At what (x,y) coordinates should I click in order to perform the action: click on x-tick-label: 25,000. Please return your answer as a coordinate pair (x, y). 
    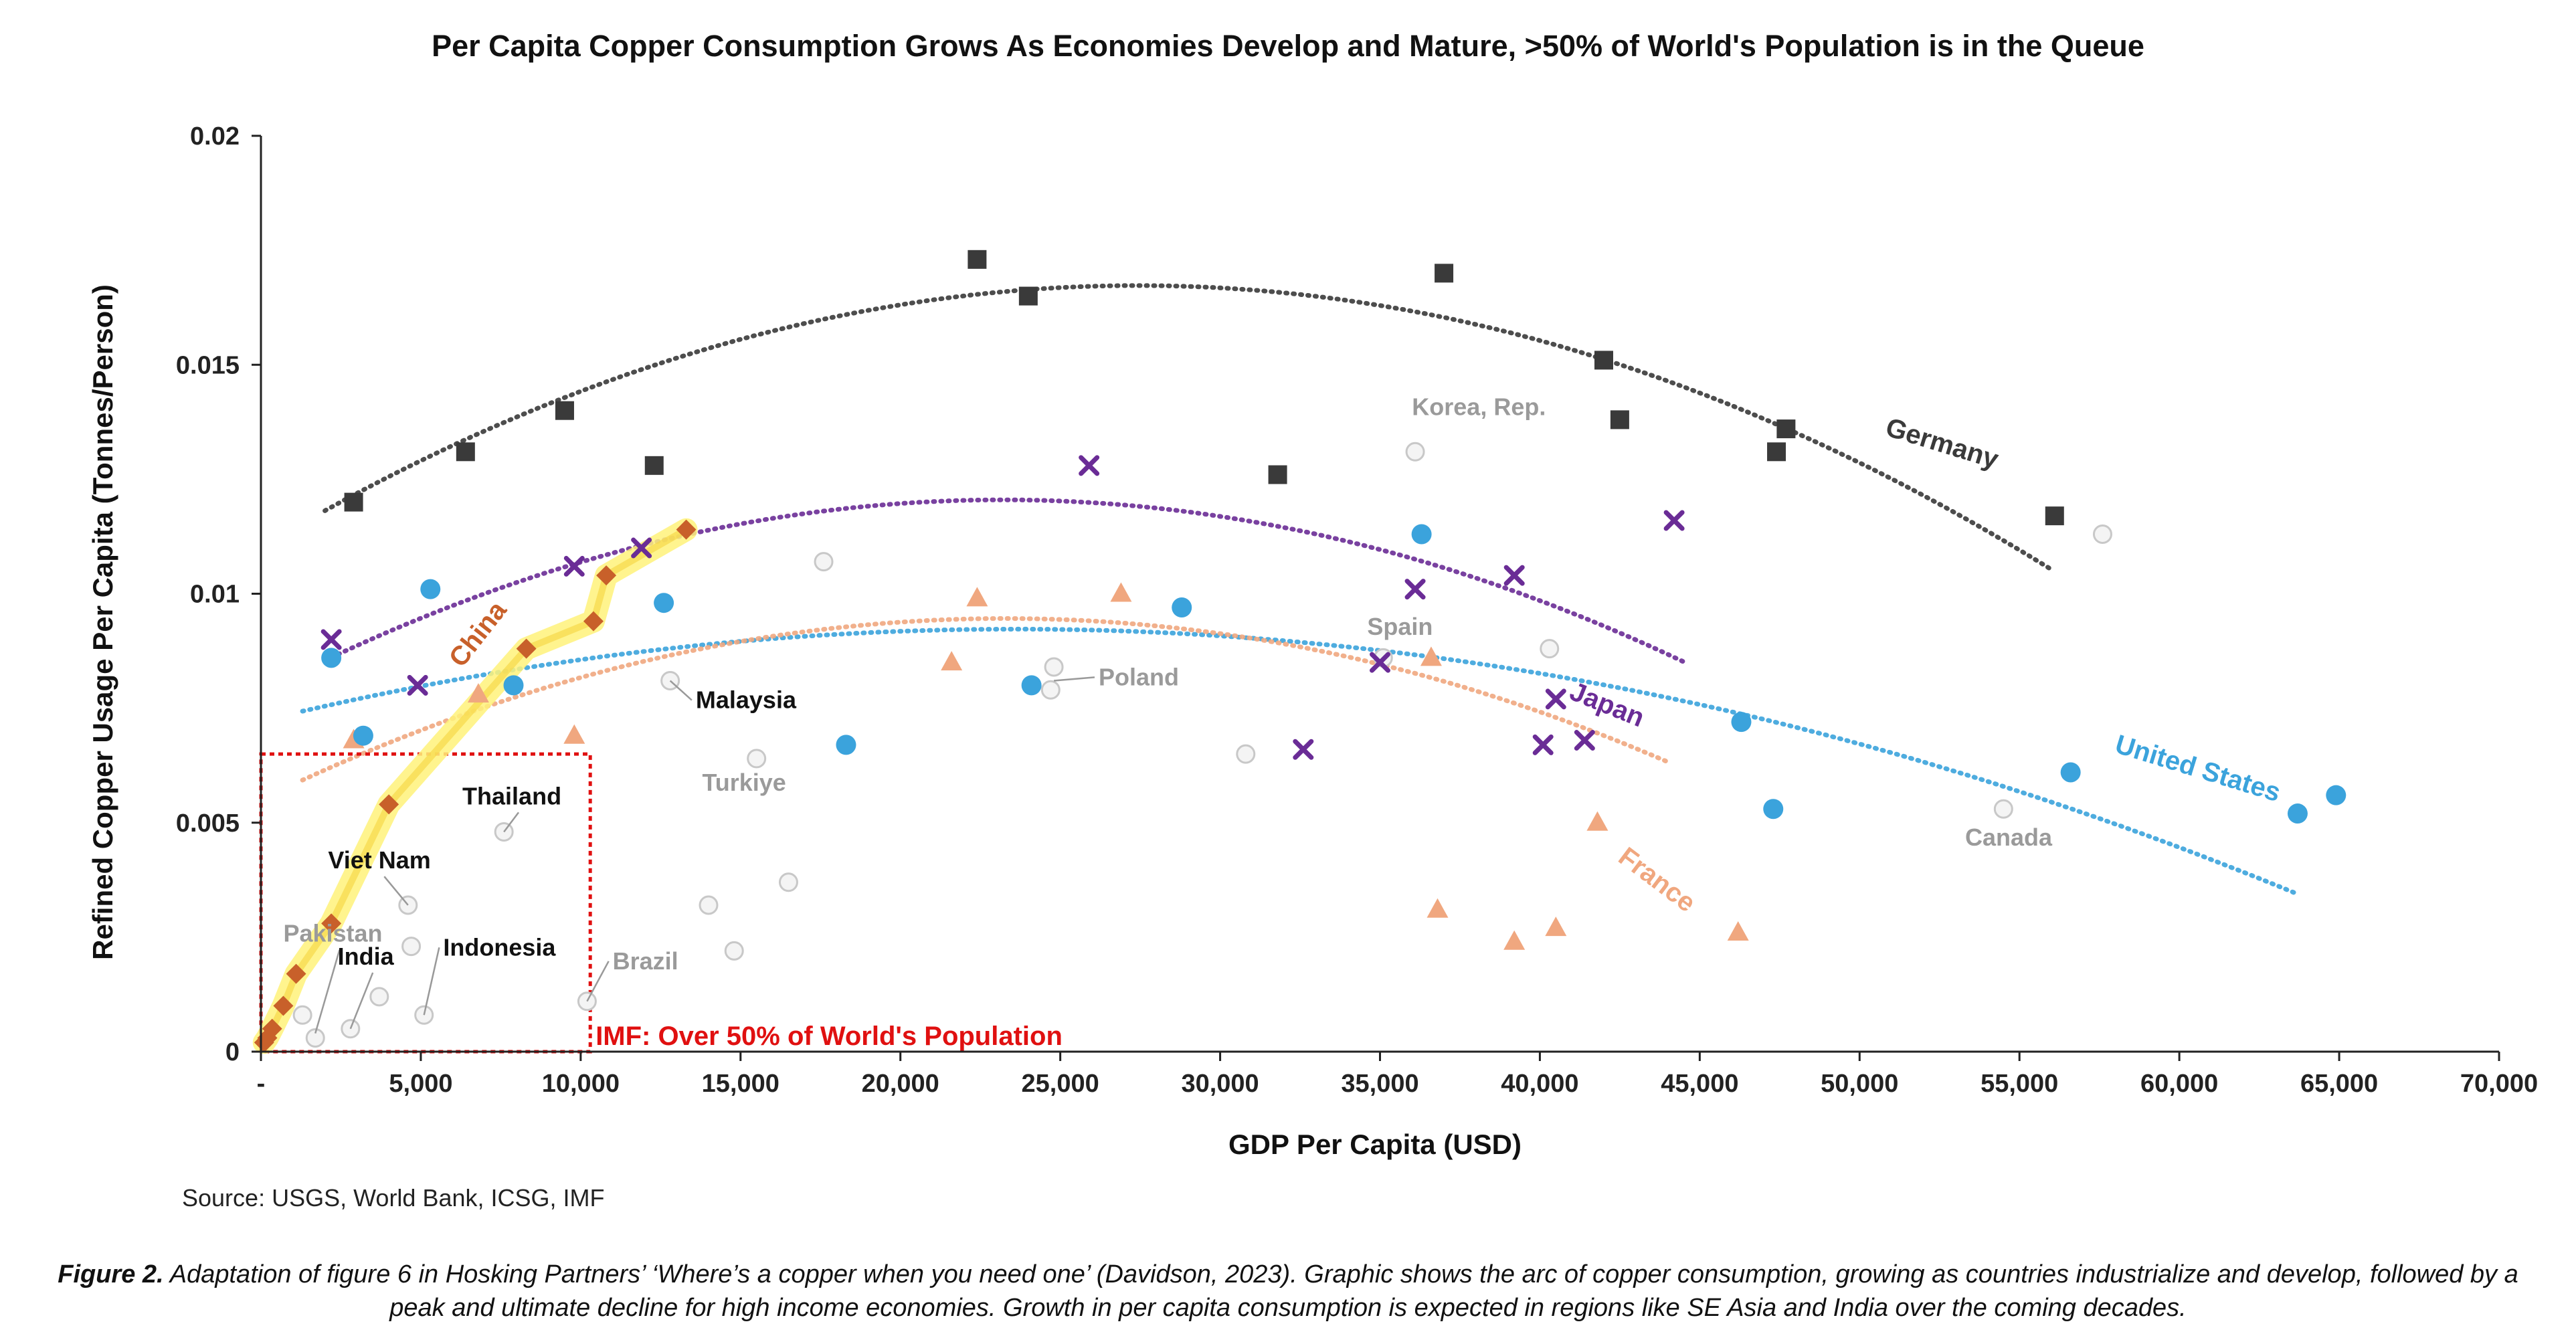
    Looking at the image, I should click on (1060, 1084).